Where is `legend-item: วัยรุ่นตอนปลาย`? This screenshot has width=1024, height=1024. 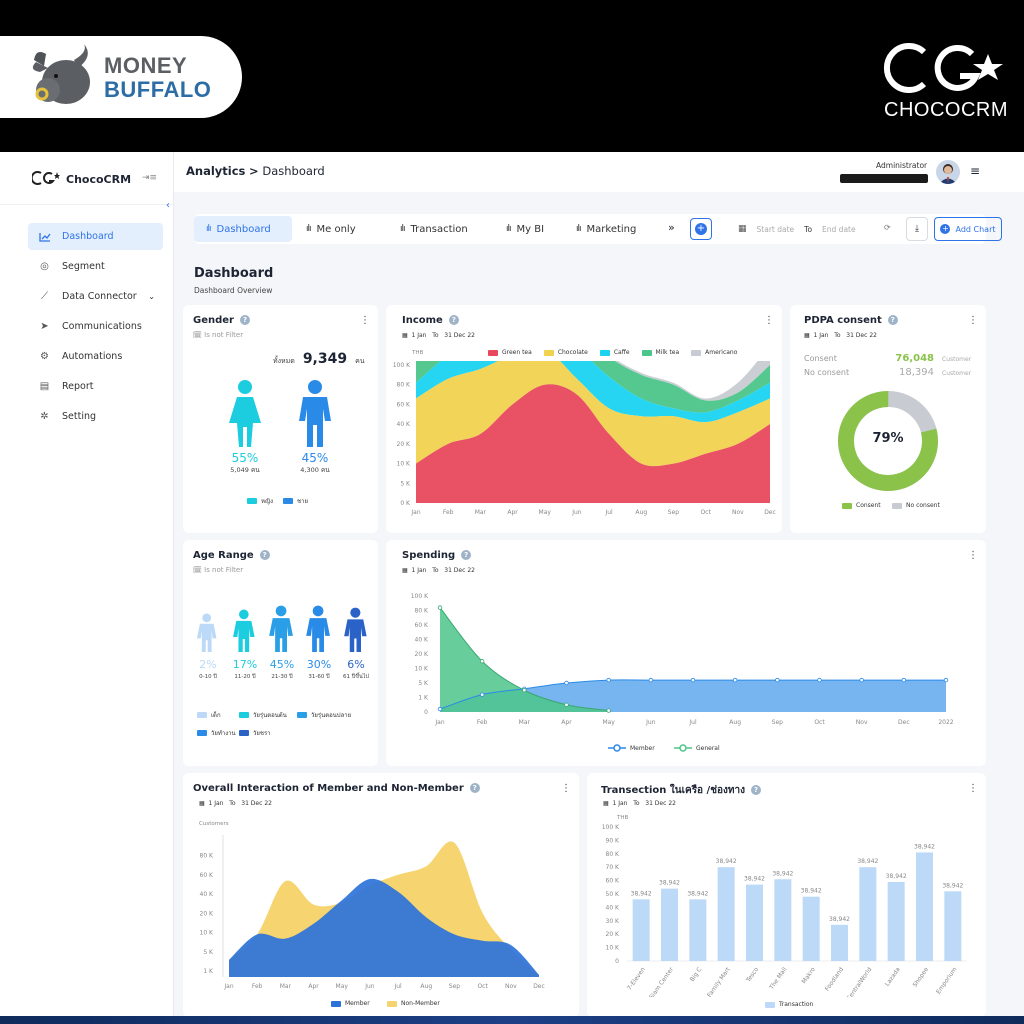 legend-item: วัยรุ่นตอนปลาย is located at coordinates (324, 715).